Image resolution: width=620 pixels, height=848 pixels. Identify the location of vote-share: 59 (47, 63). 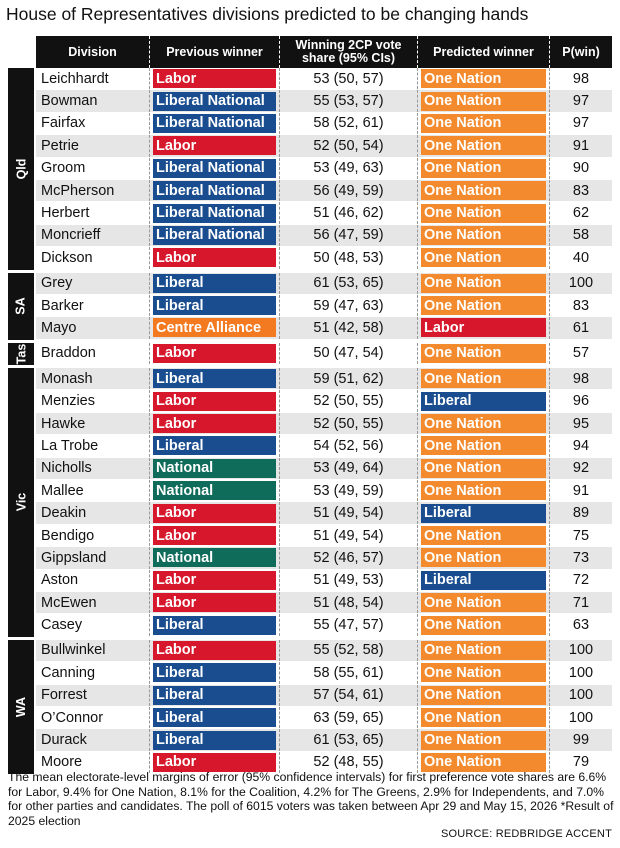
(349, 305).